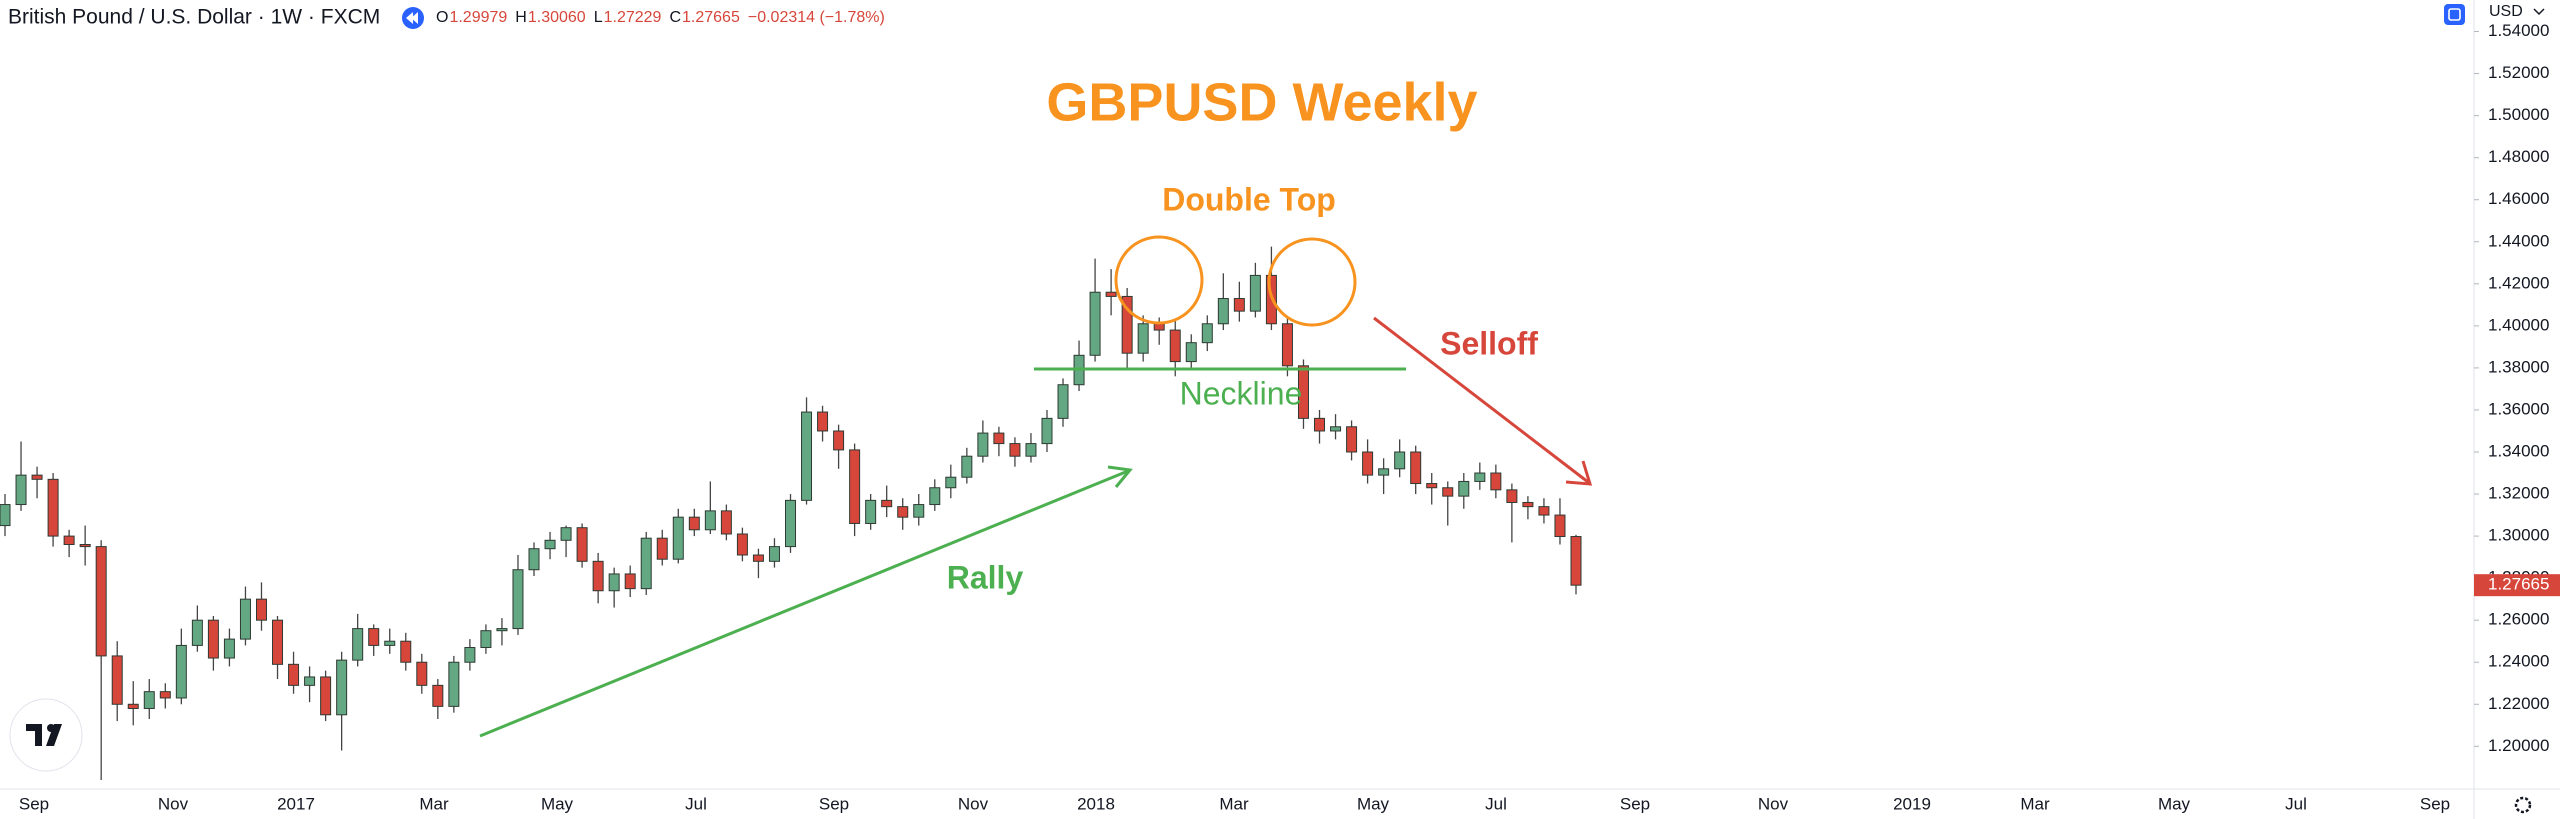  Describe the element at coordinates (2518, 493) in the screenshot. I see `y-tick-label: 1.32000` at that location.